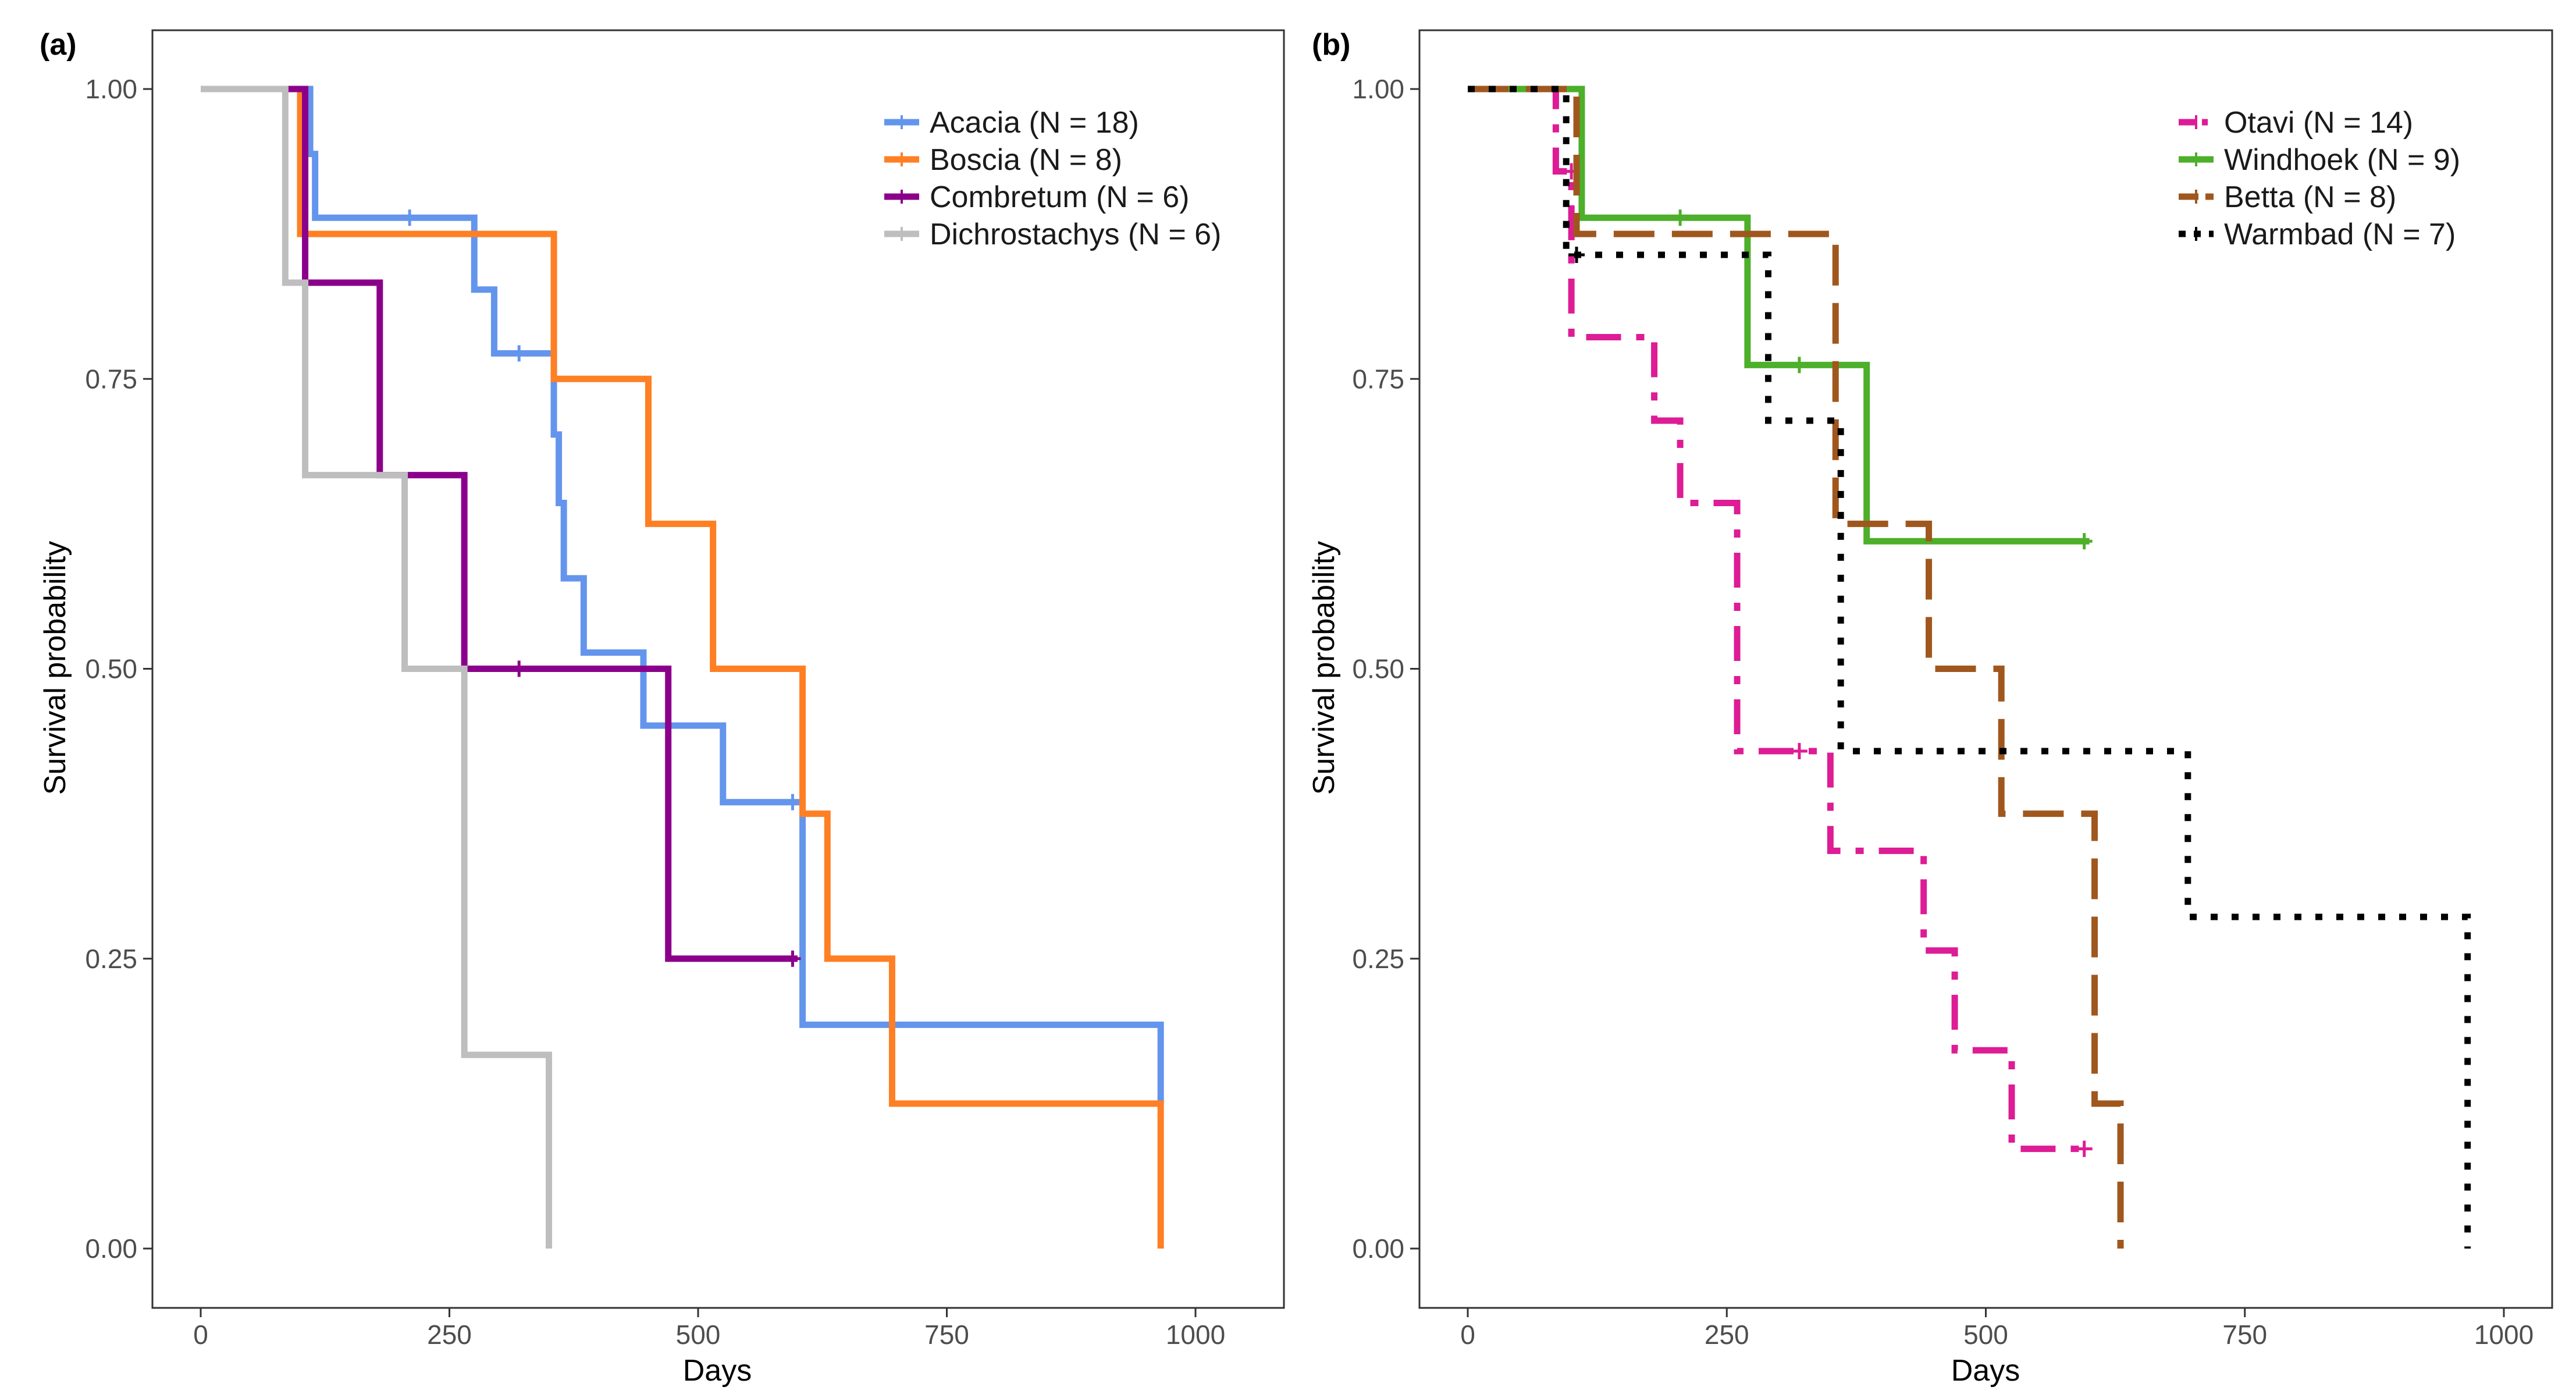 Image resolution: width=2576 pixels, height=1394 pixels. I want to click on panel-a-tag: (a), so click(58, 45).